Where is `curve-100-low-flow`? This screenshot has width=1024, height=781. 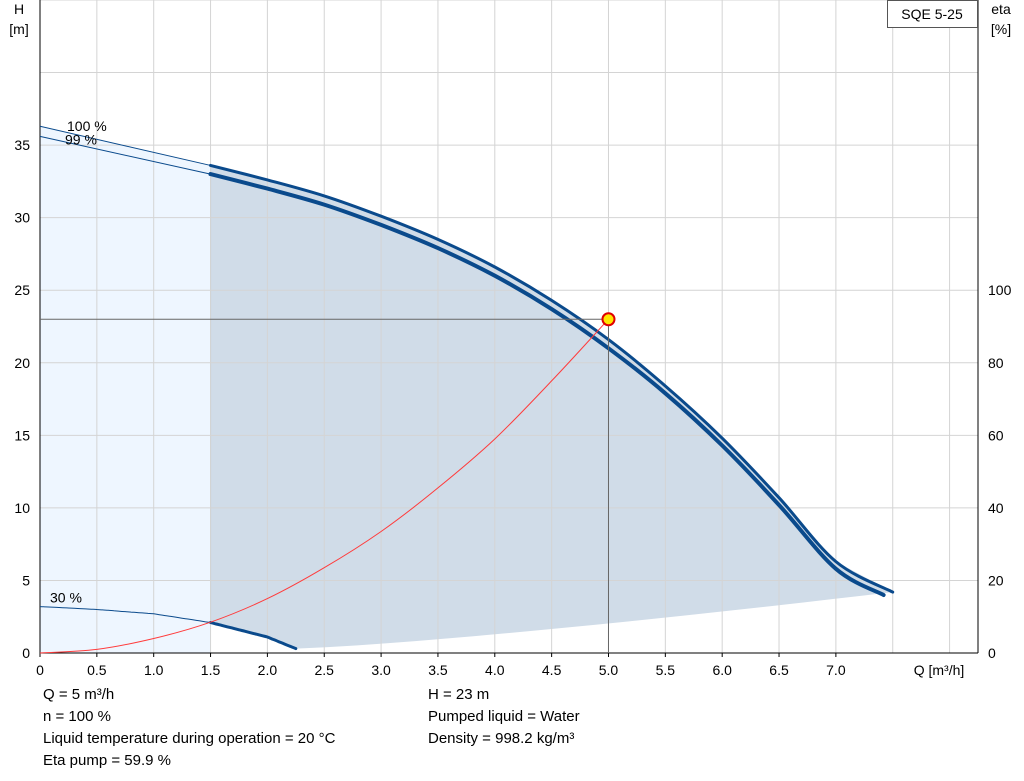 curve-100-low-flow is located at coordinates (125, 145).